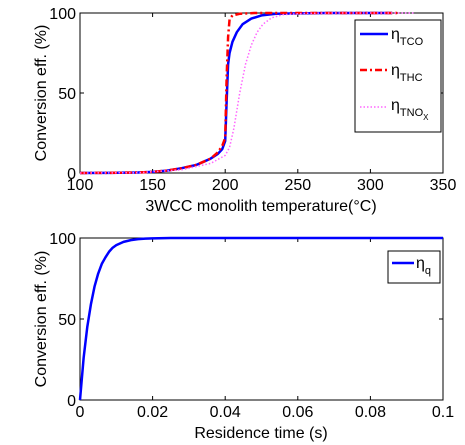  What do you see at coordinates (423, 266) in the screenshot?
I see `legend-label-q: ηq` at bounding box center [423, 266].